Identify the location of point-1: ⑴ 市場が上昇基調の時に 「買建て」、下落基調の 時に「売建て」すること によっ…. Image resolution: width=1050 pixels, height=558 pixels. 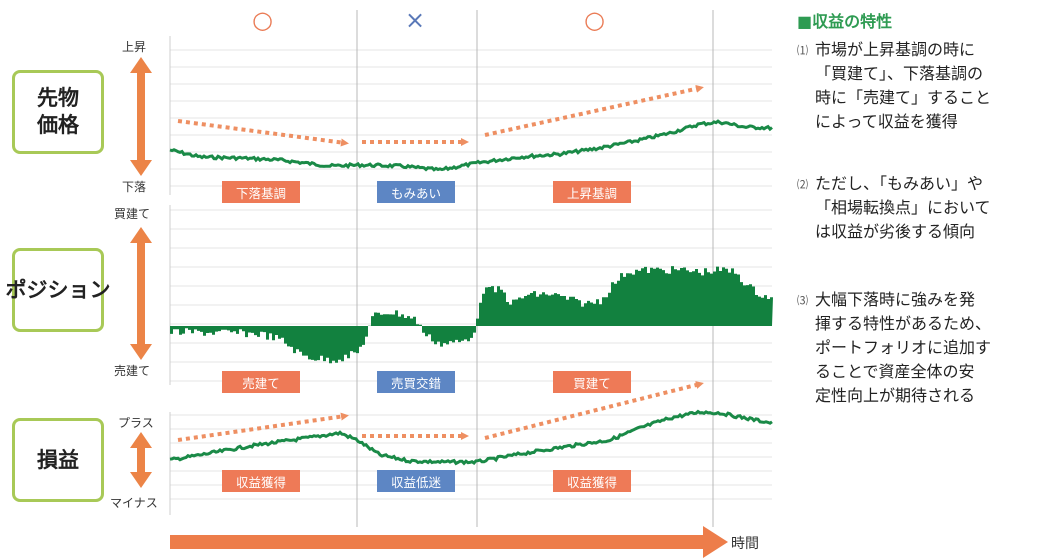
(922, 86).